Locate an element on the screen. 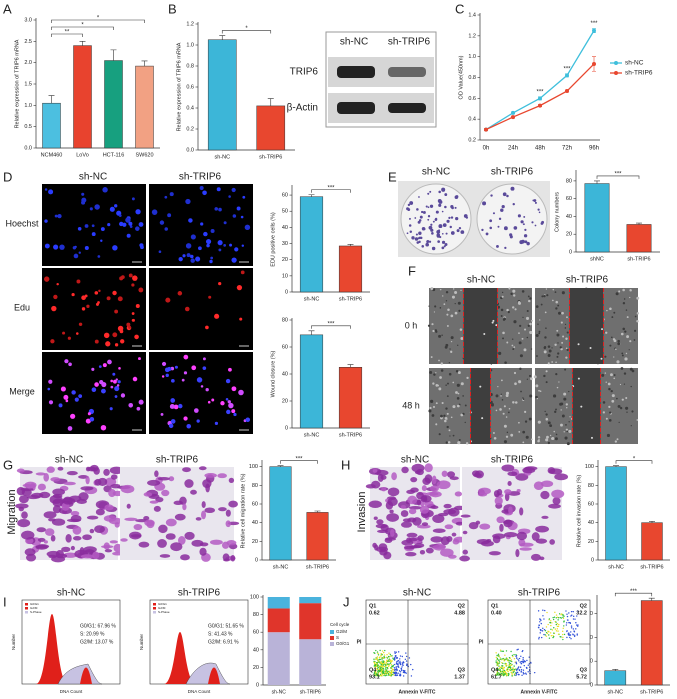 The width and height of the screenshot is (677, 699). y-tick-label: 3.0 is located at coordinates (28, 20).